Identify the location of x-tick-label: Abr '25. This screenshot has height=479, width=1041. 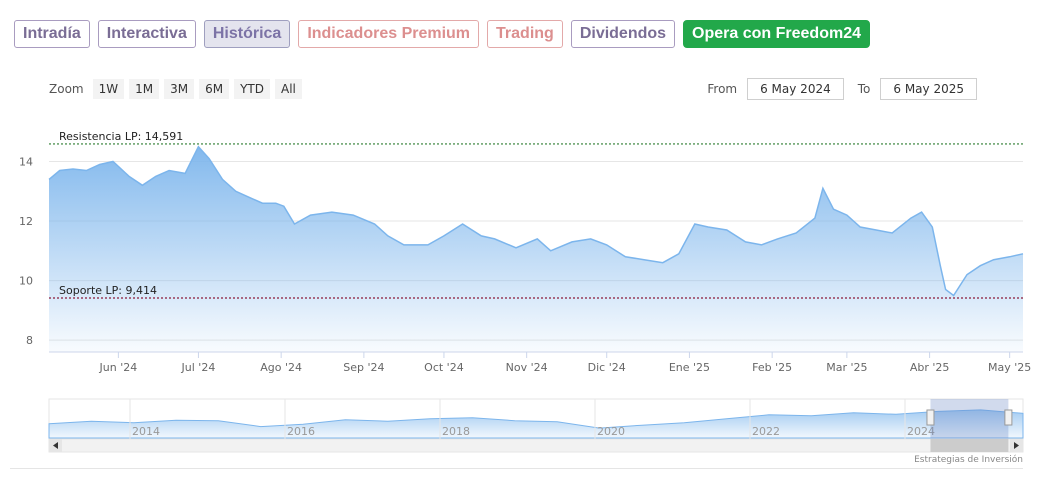
(930, 367).